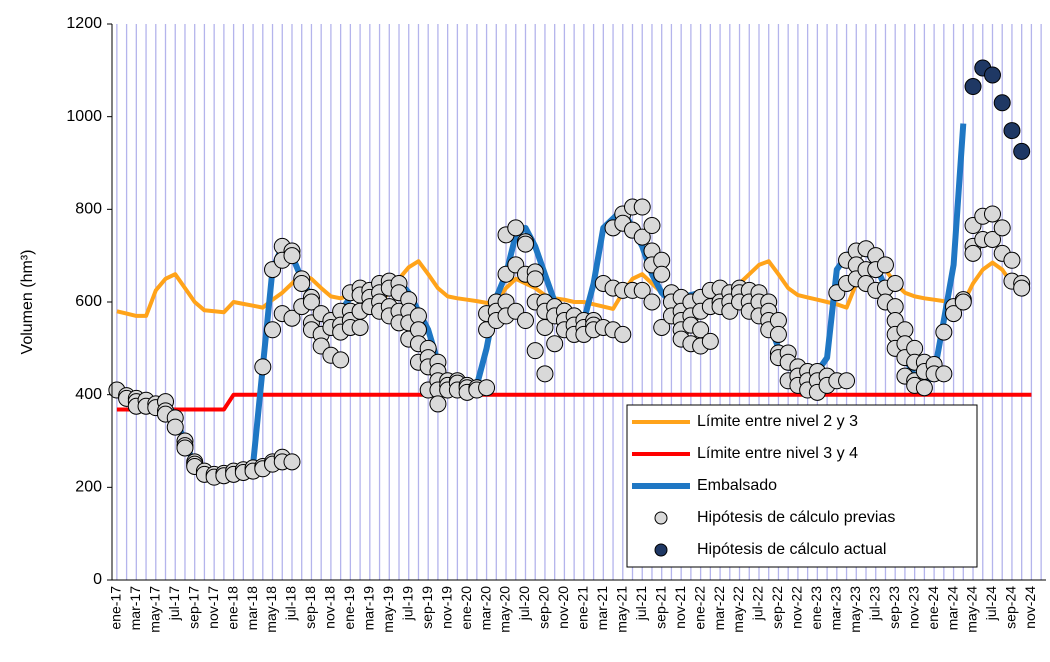  I want to click on x-tick-label: nov-19, so click(446, 607).